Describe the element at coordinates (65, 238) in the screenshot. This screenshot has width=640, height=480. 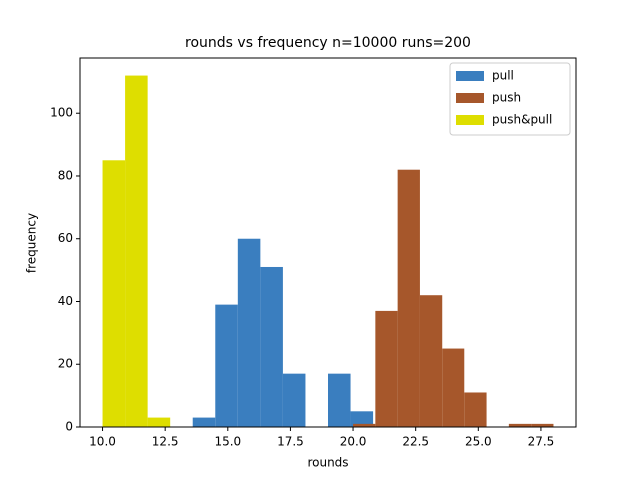
I see `y-tick-label: 60` at that location.